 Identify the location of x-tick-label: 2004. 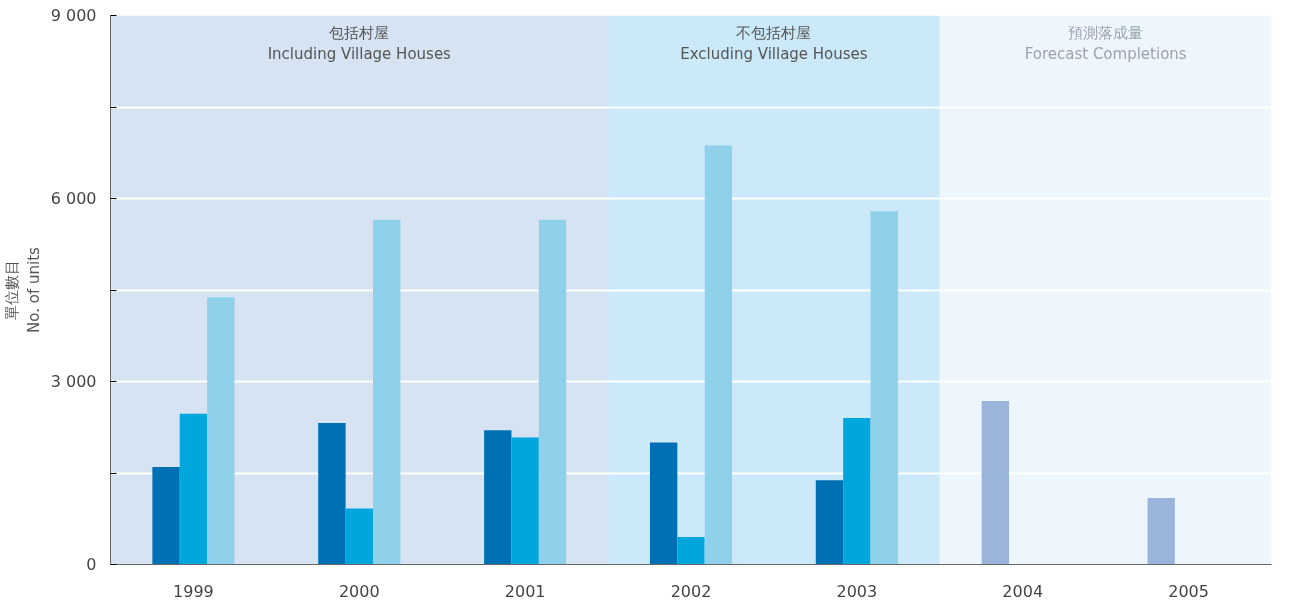
(1023, 591).